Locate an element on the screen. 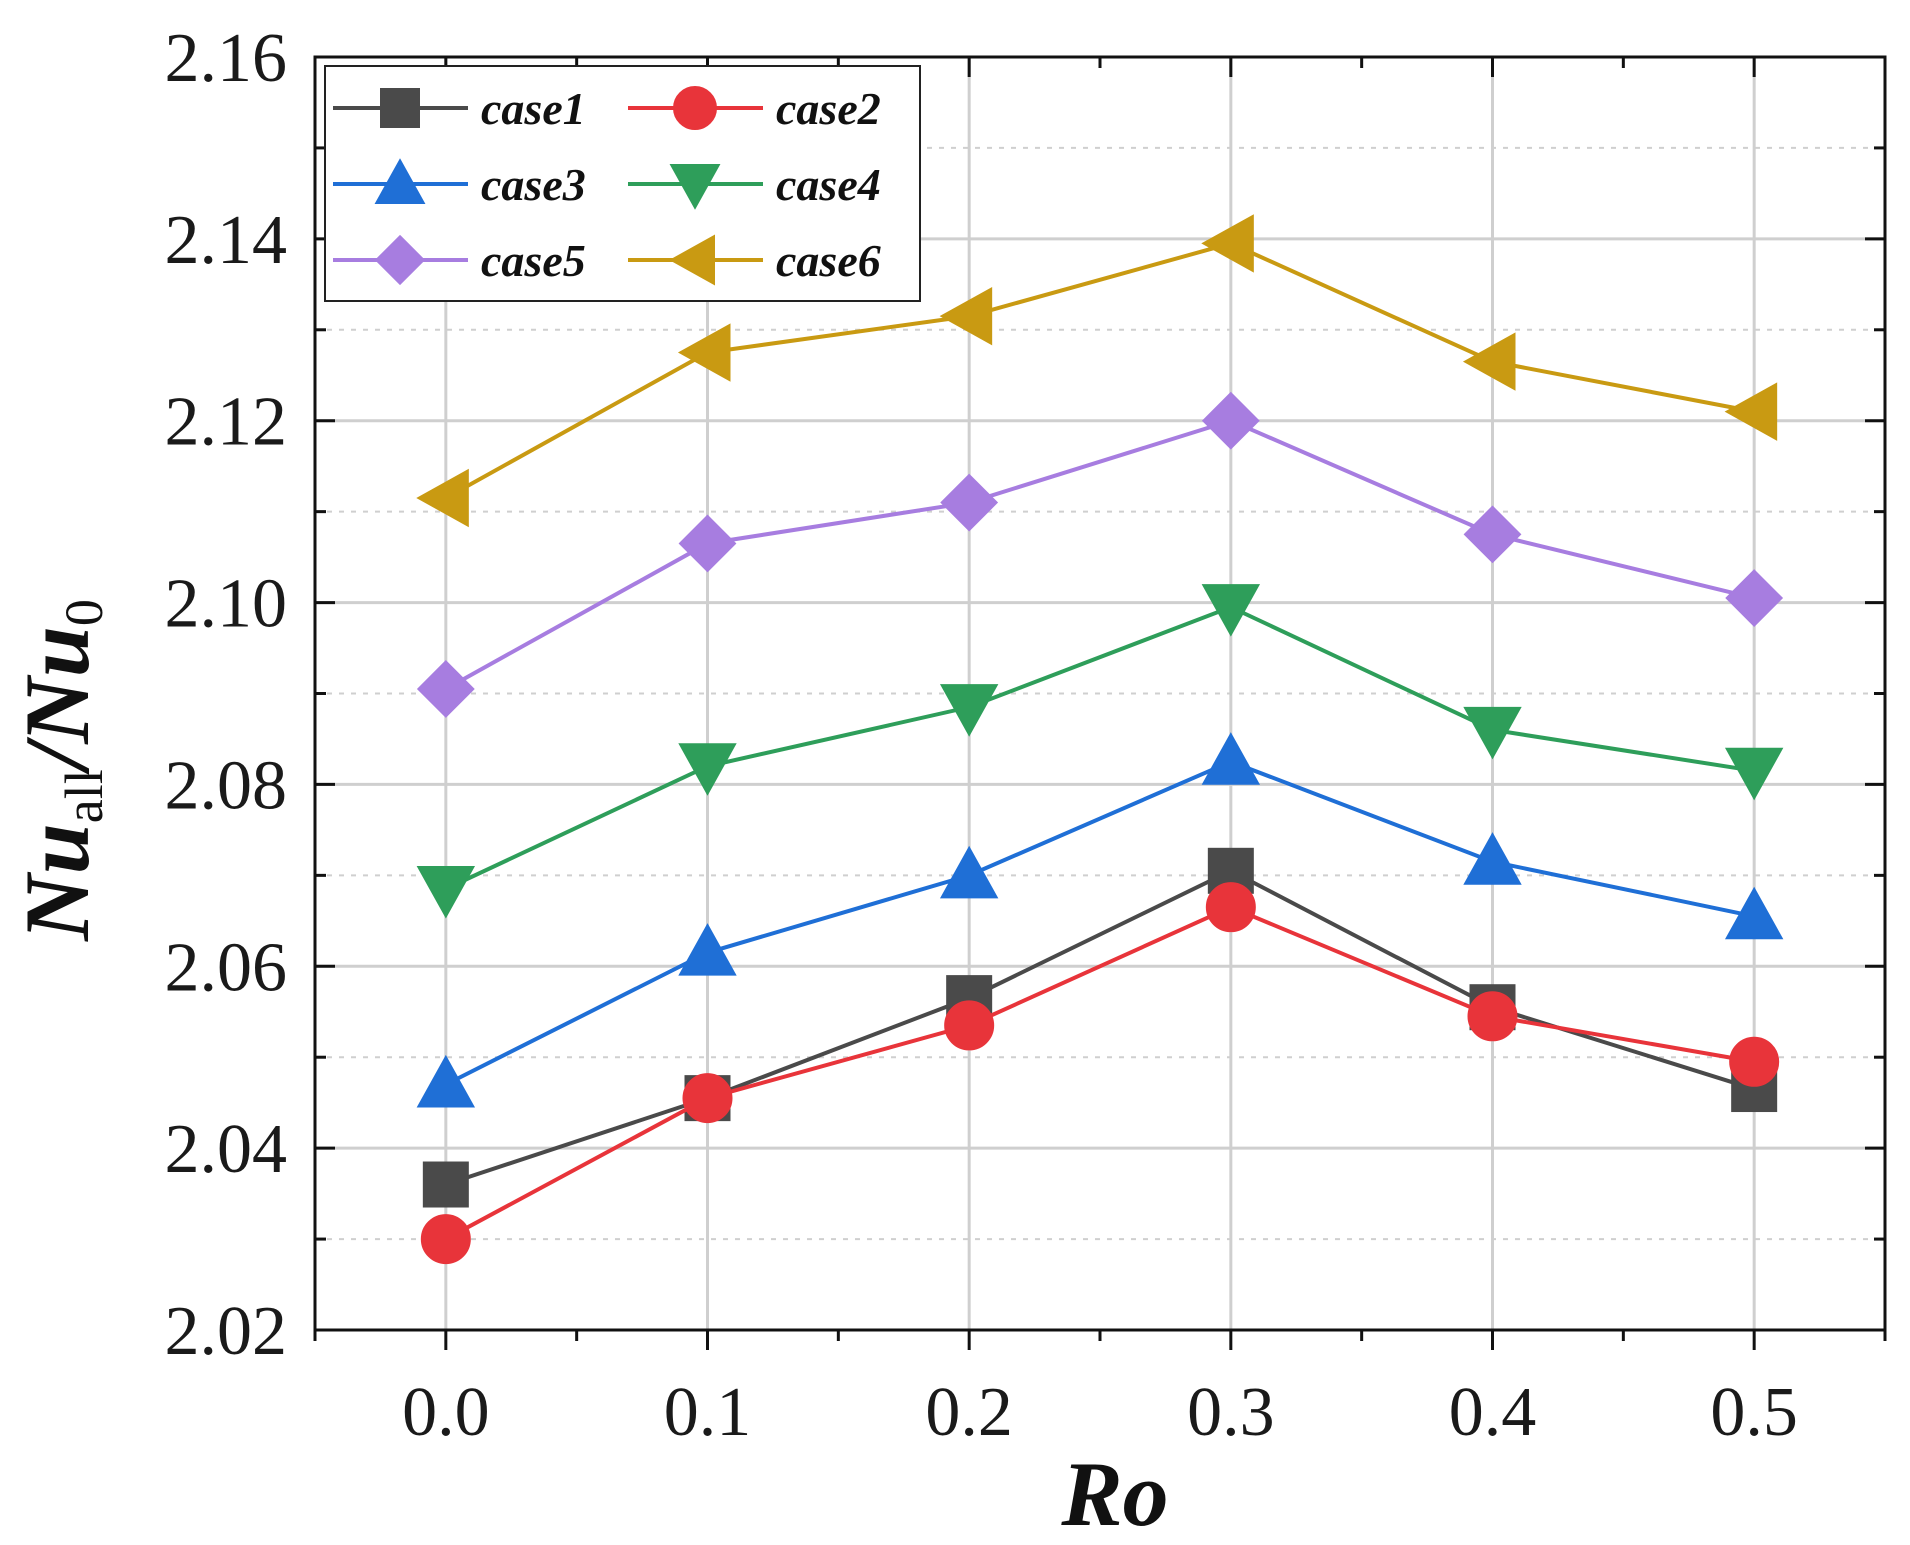 The height and width of the screenshot is (1545, 1910). series-line-case1 is located at coordinates (1100, 1027).